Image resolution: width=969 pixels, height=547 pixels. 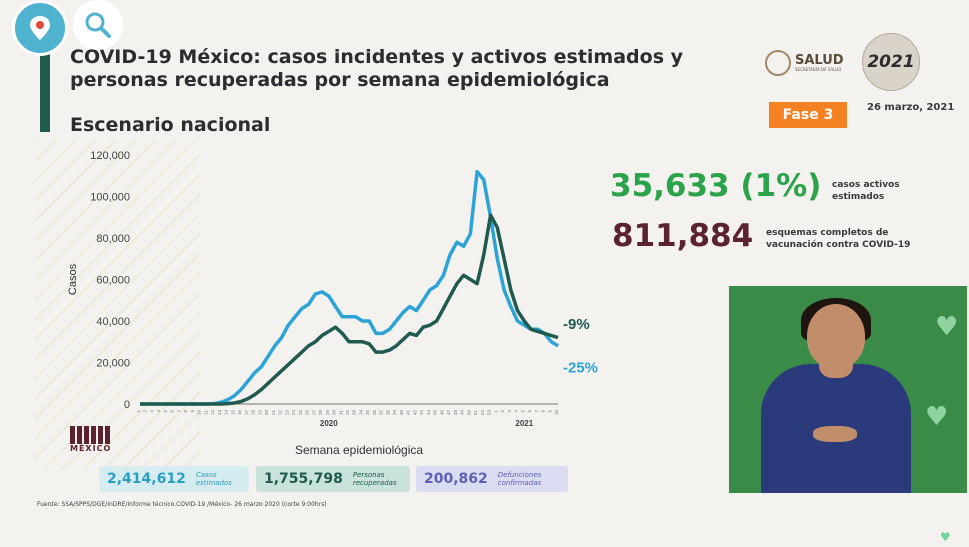 I want to click on summary-box-deaths: 200,862 Defunciones confirmadas, so click(x=492, y=479).